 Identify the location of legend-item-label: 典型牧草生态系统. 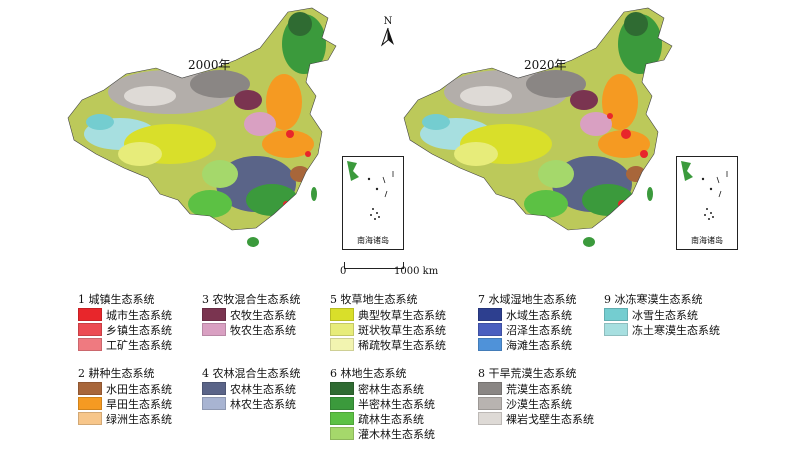
(402, 315).